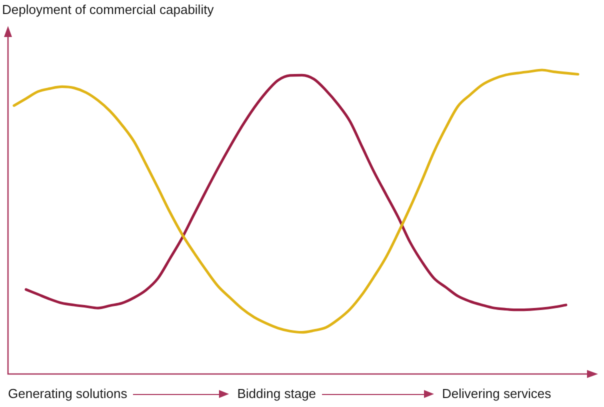 This screenshot has width=604, height=407. Describe the element at coordinates (68, 394) in the screenshot. I see `text: Generating solutions` at that location.